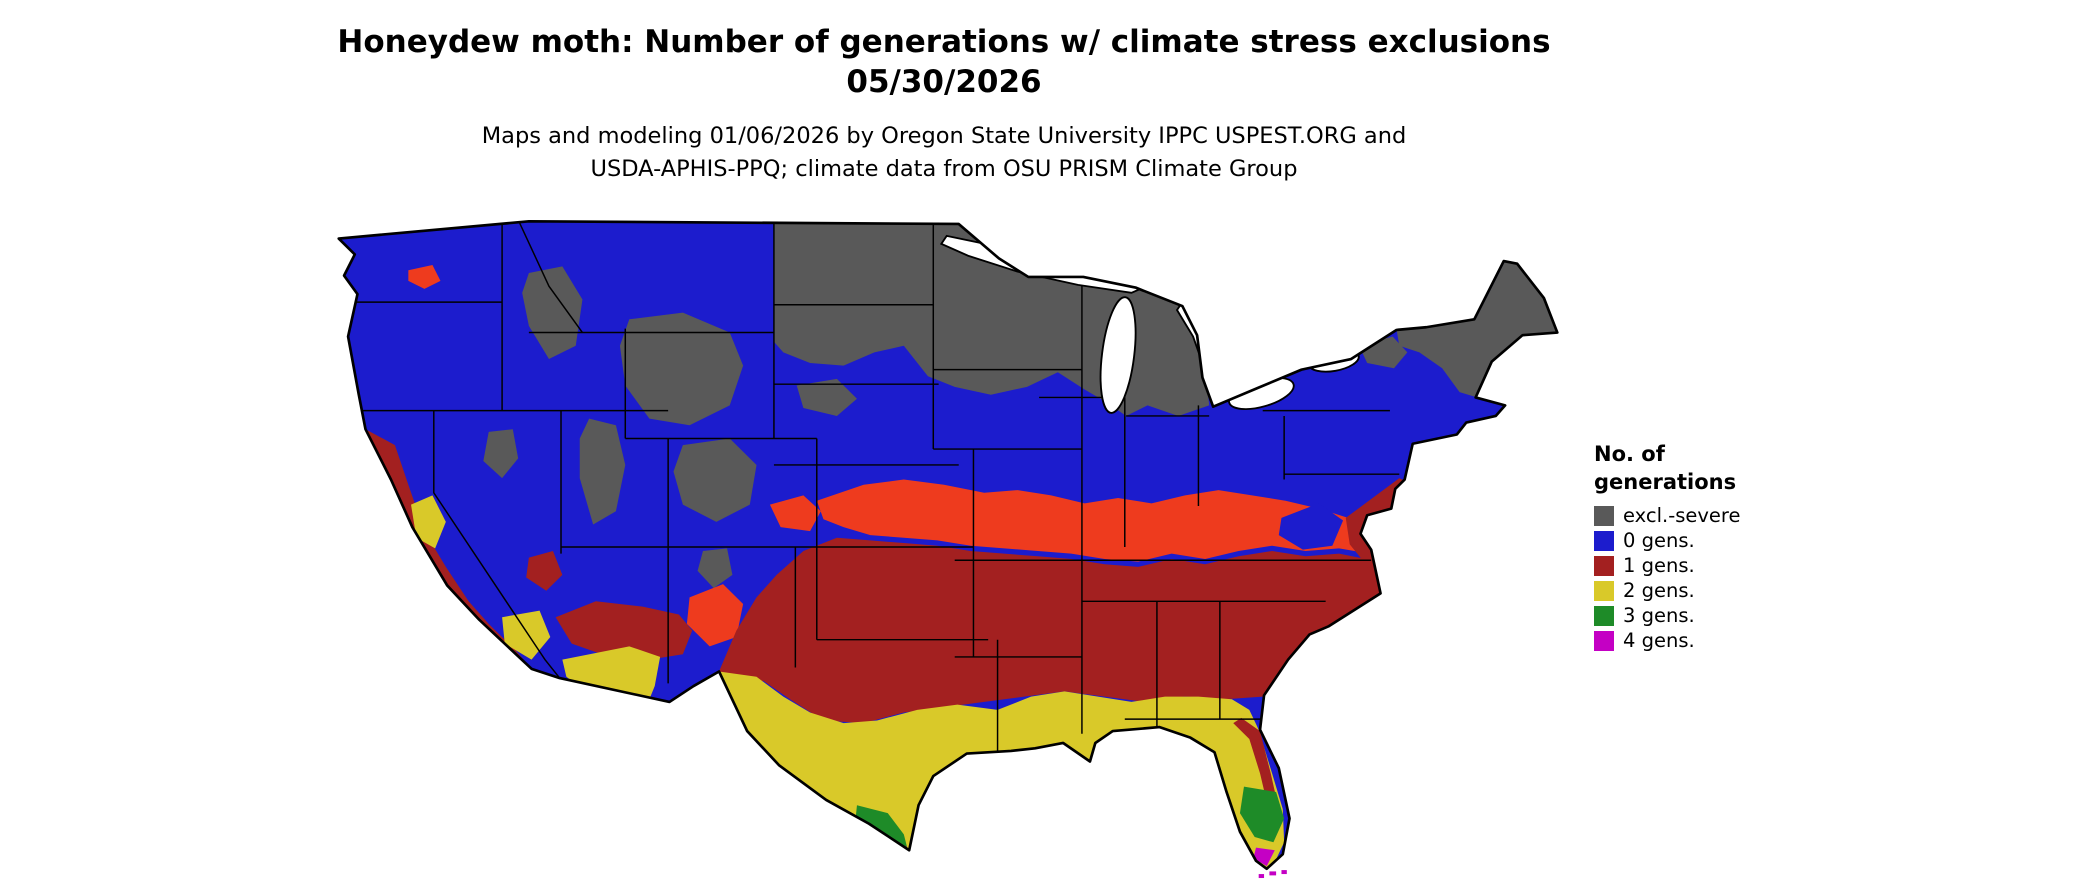 The width and height of the screenshot is (2100, 892). What do you see at coordinates (1659, 540) in the screenshot?
I see `legend-label: 0 gens.` at bounding box center [1659, 540].